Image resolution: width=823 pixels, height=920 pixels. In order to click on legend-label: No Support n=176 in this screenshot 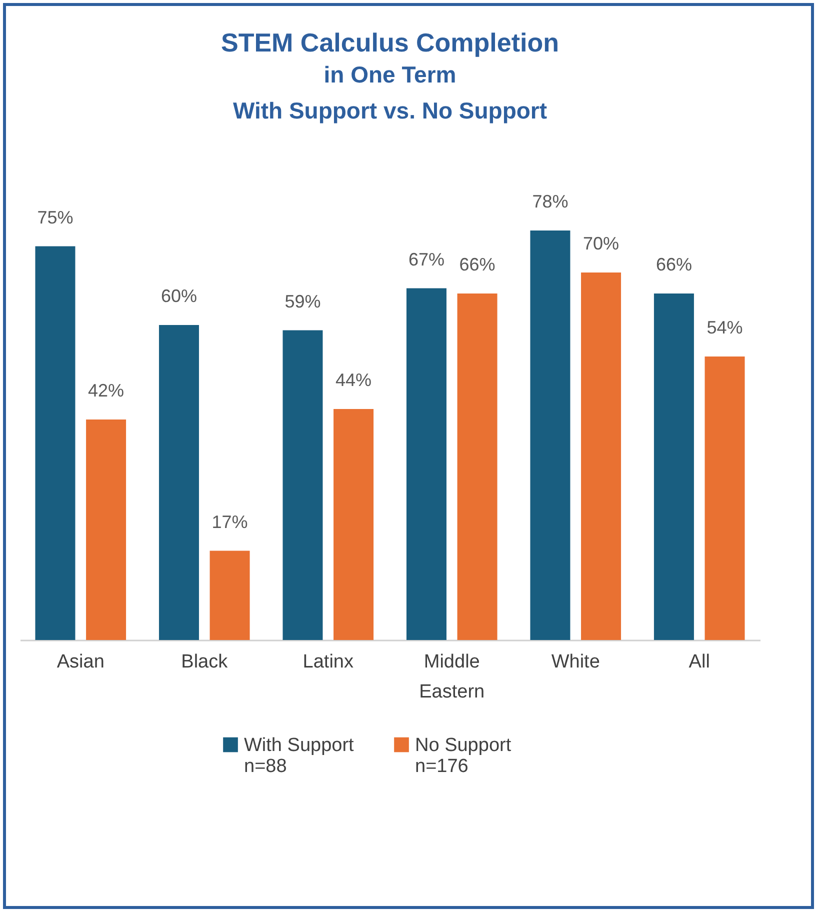, I will do `click(463, 755)`.